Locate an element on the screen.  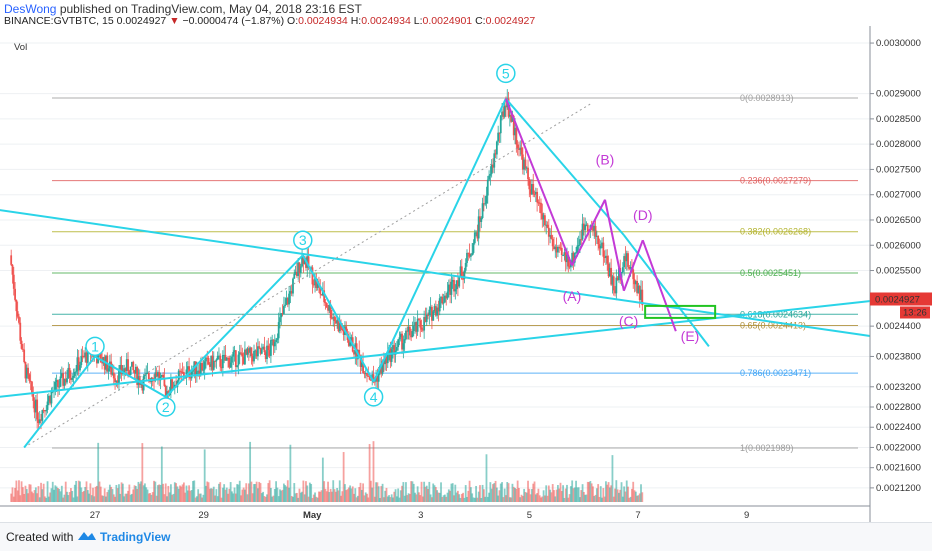
tradingview-brand: TradingView is located at coordinates (135, 537).